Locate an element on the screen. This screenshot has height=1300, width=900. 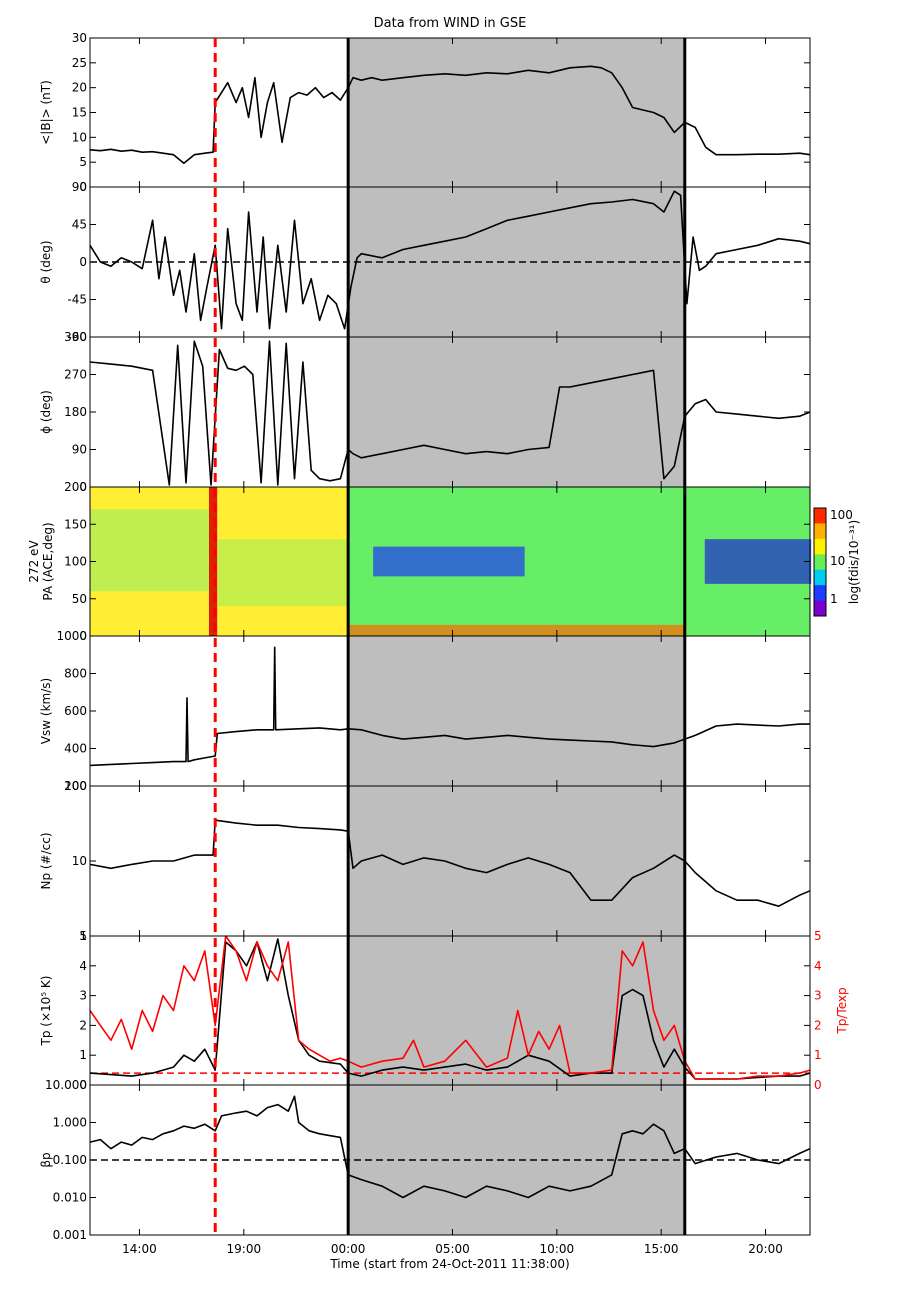
y-tick-label: -45 is located at coordinates (77, 300).